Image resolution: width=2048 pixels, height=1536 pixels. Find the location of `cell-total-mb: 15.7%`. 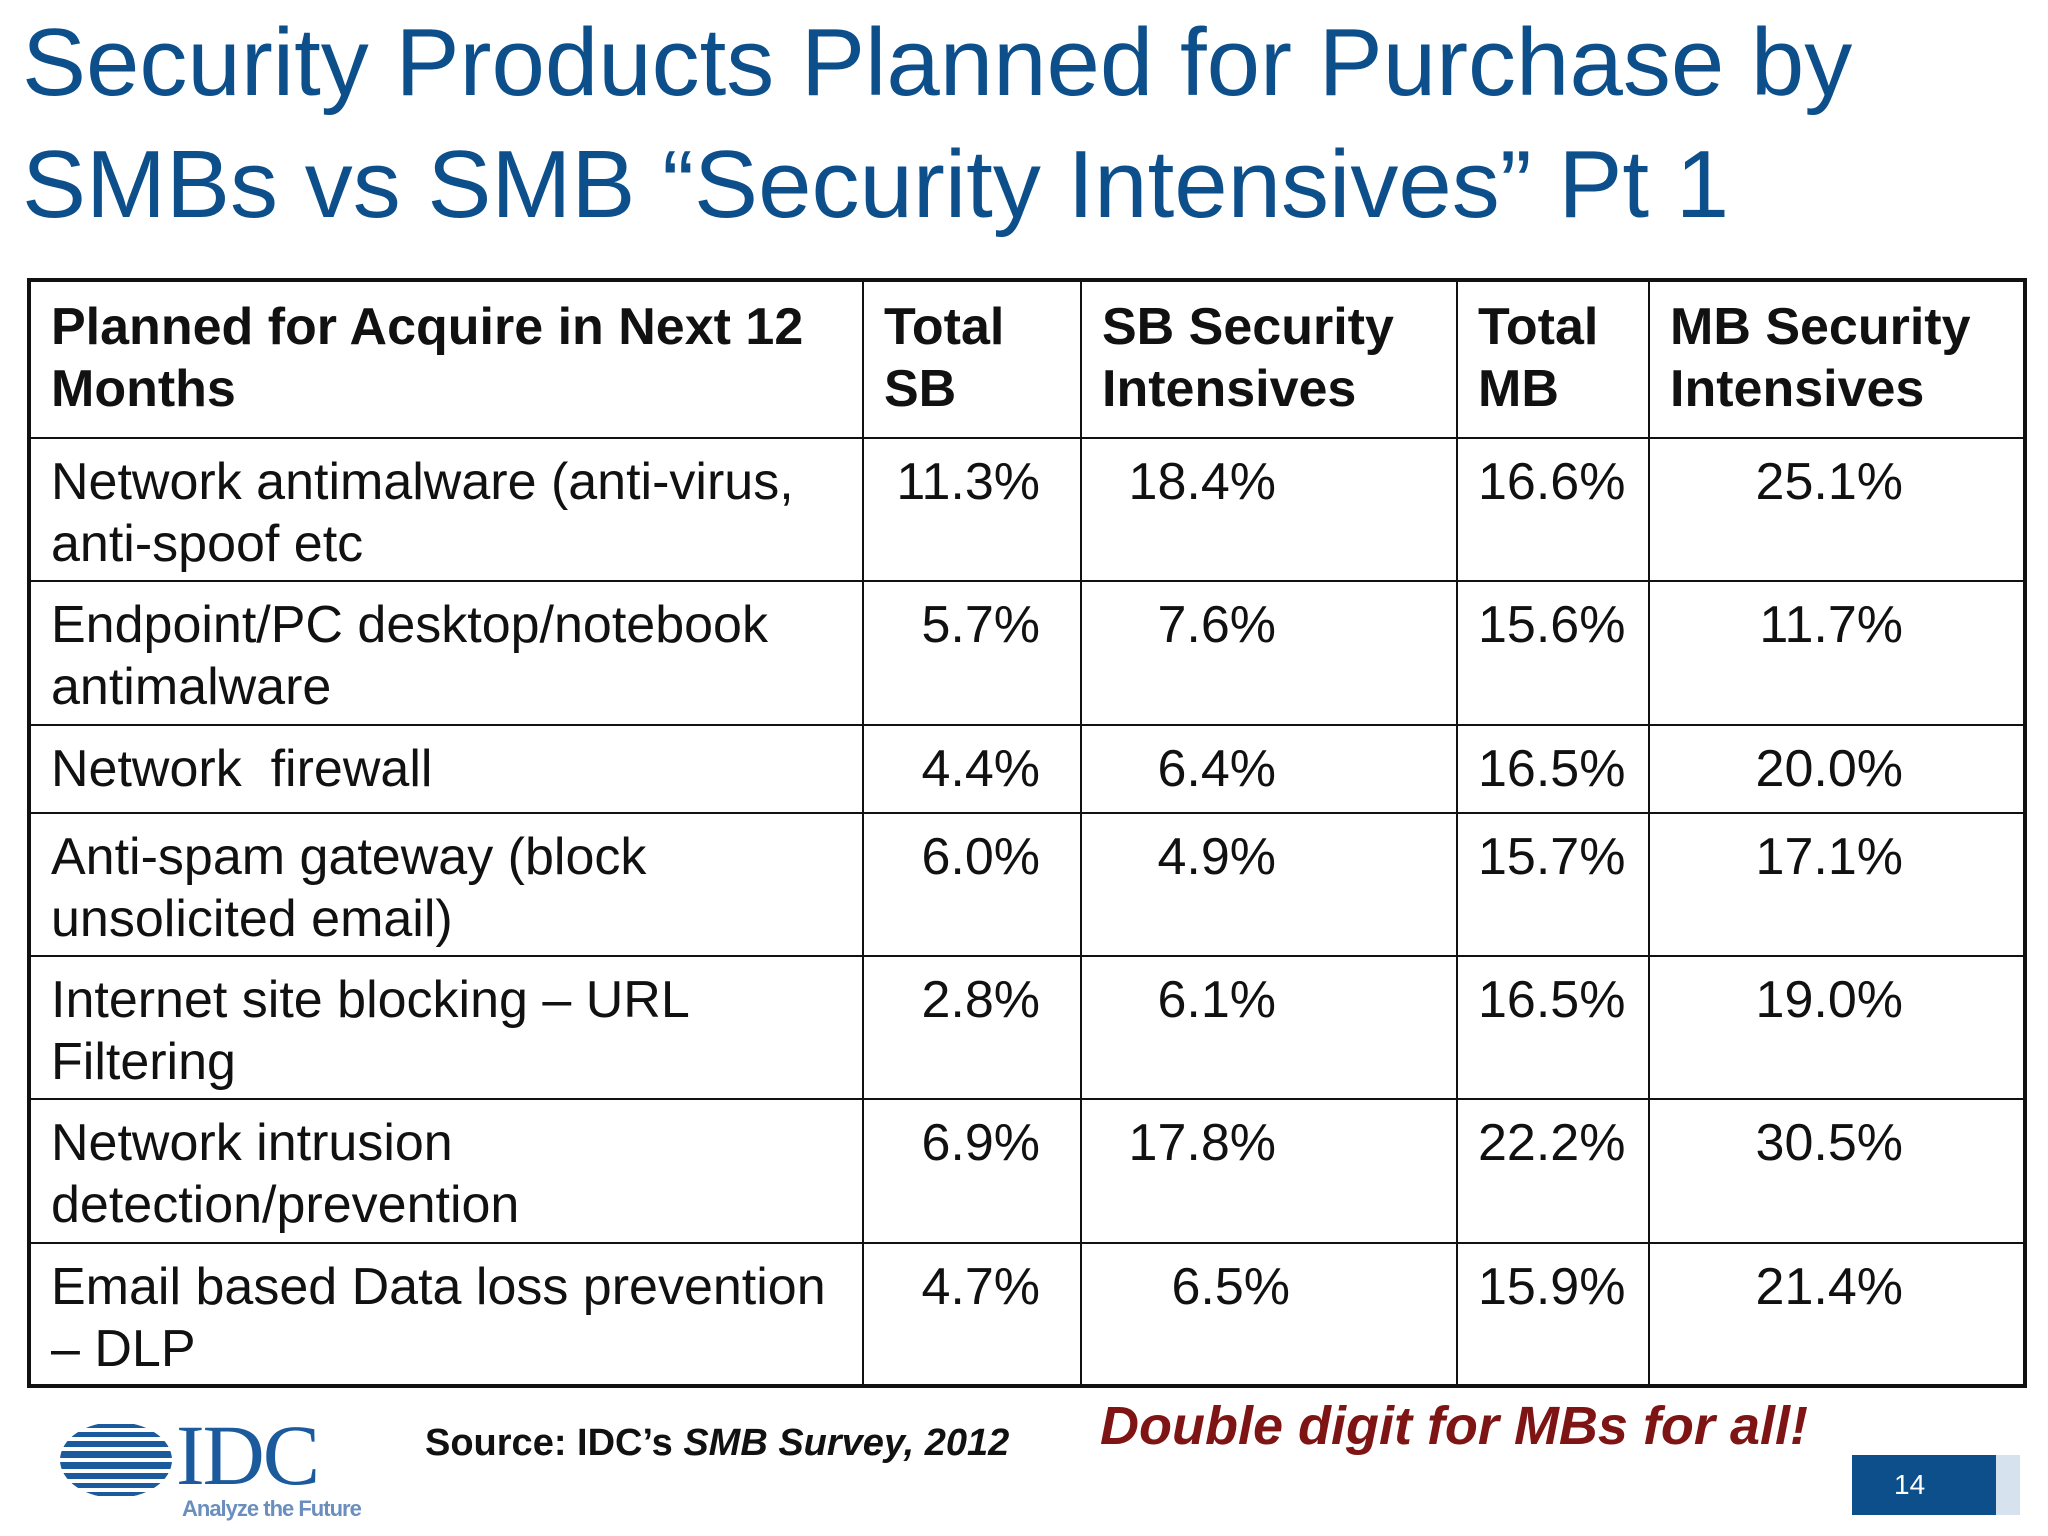

cell-total-mb: 15.7% is located at coordinates (1553, 884).